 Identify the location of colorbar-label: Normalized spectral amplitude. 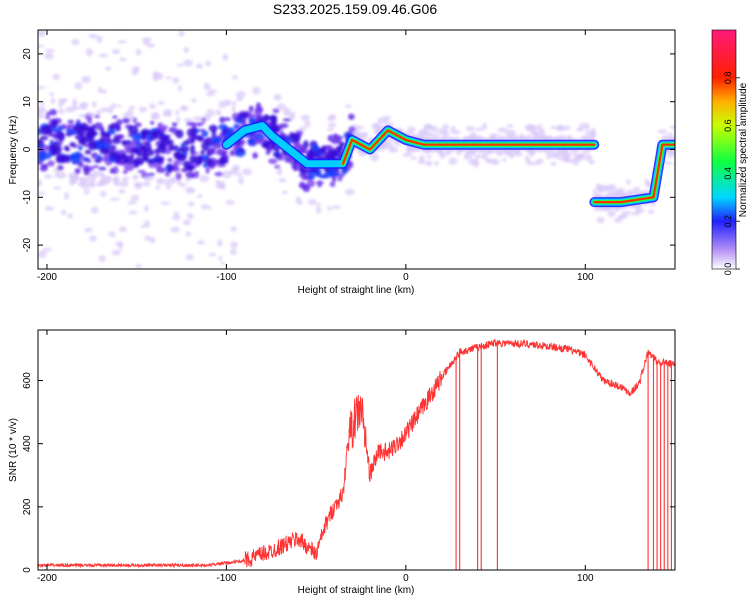
(743, 149).